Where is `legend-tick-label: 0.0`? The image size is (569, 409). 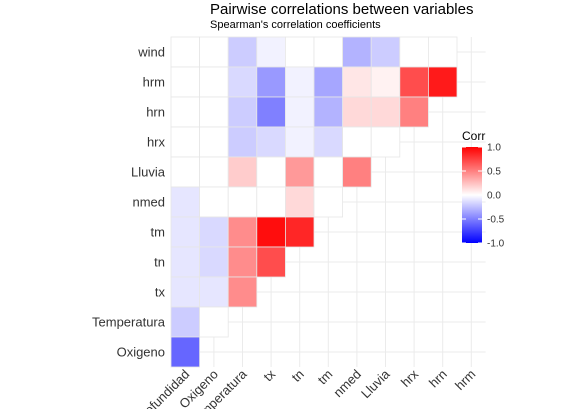 legend-tick-label: 0.0 is located at coordinates (494, 196).